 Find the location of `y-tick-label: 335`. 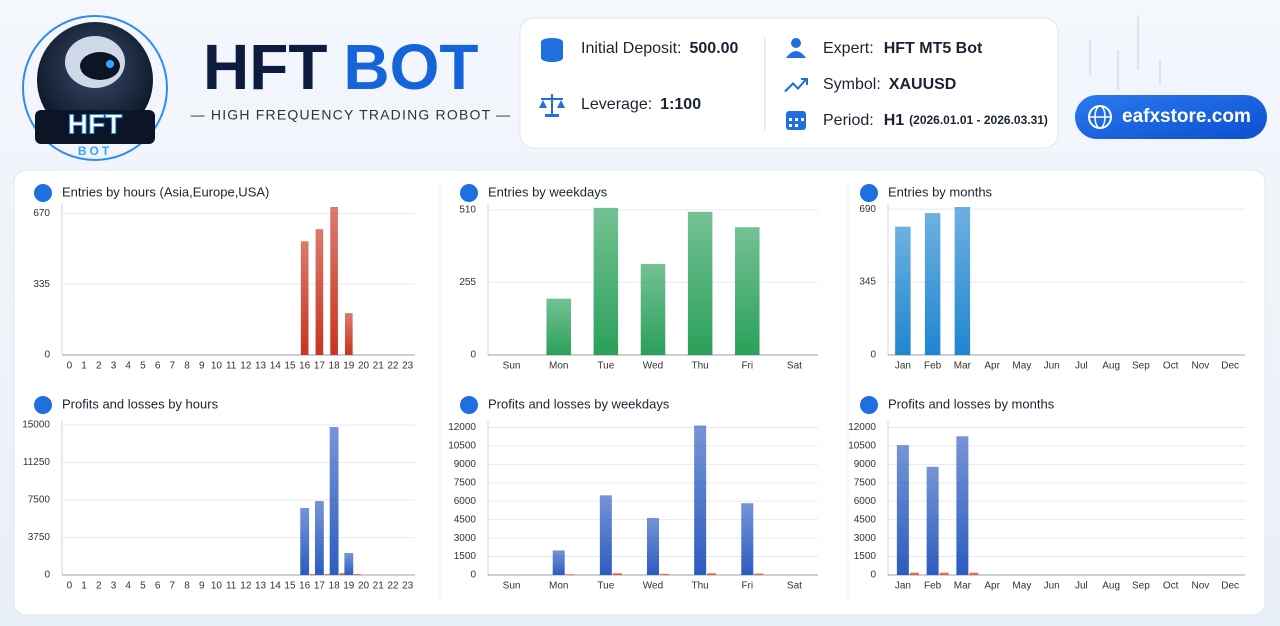

y-tick-label: 335 is located at coordinates (41, 284).